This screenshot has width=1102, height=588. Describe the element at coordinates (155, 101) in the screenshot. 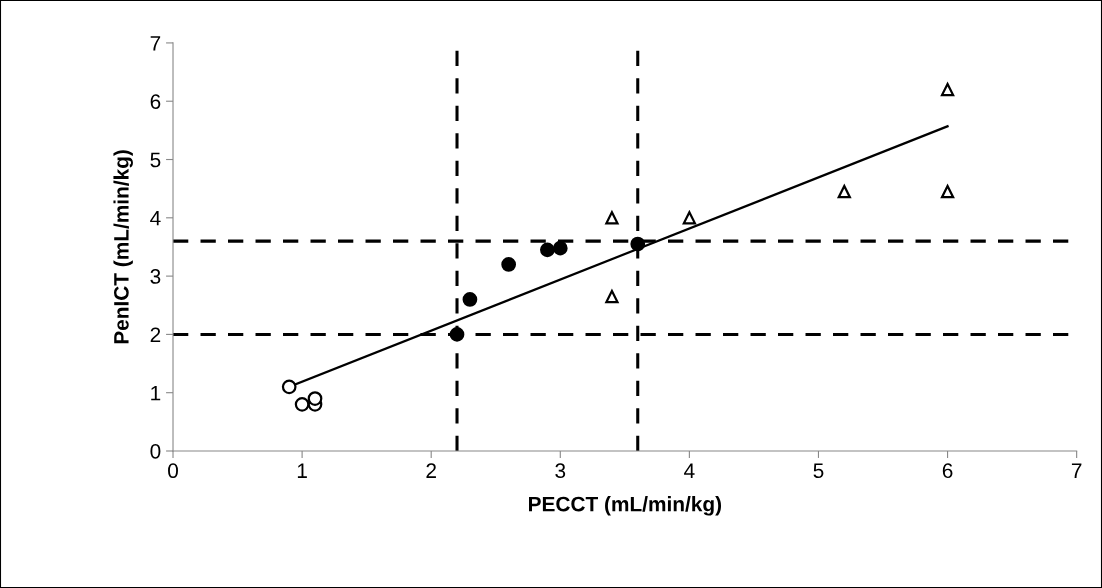

I see `y-tick-label: 6` at that location.